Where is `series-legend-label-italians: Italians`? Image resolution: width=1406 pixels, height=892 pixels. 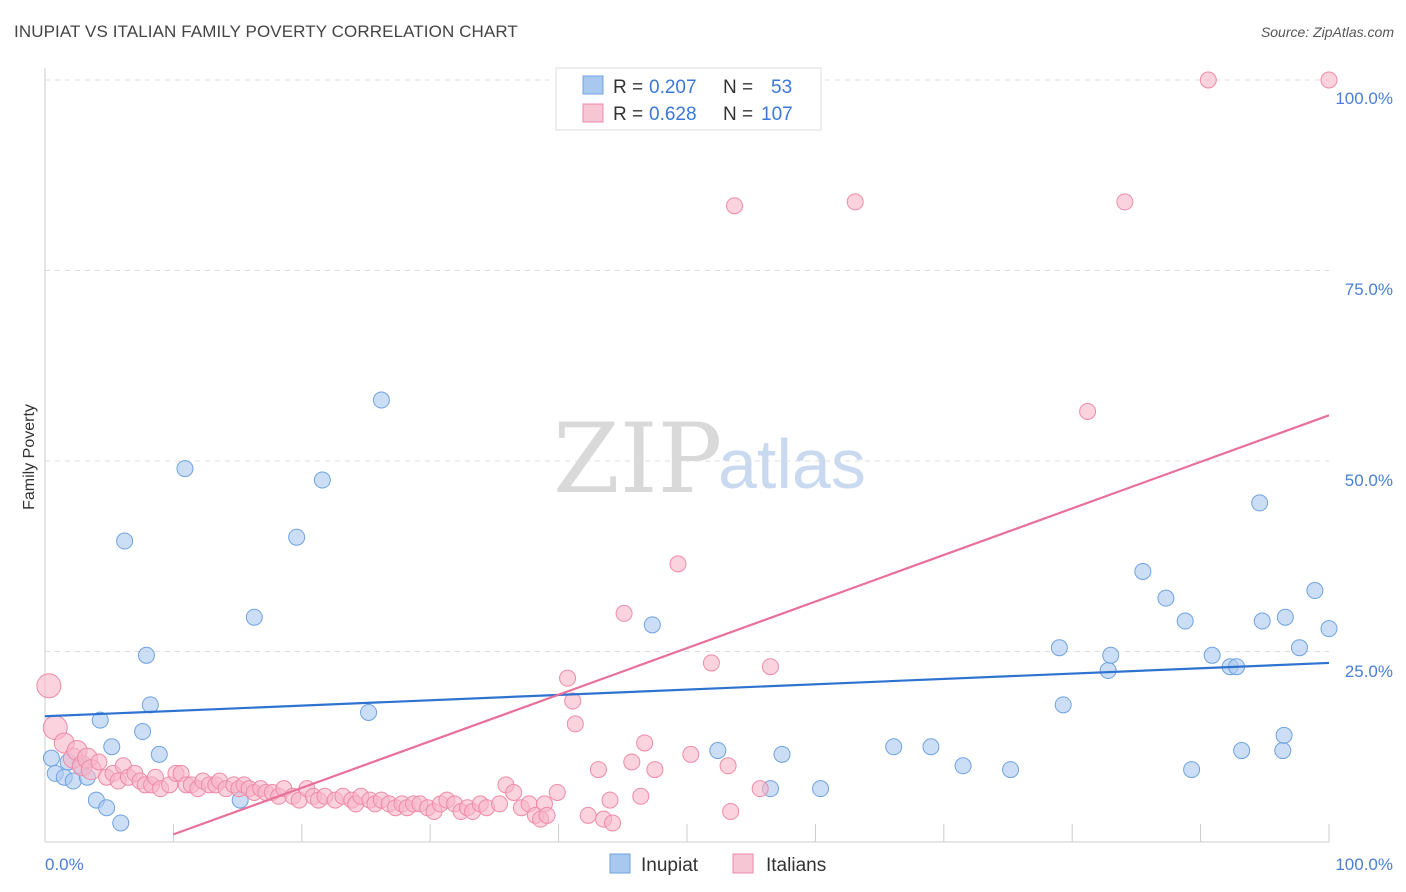
series-legend-label-italians: Italians is located at coordinates (796, 865).